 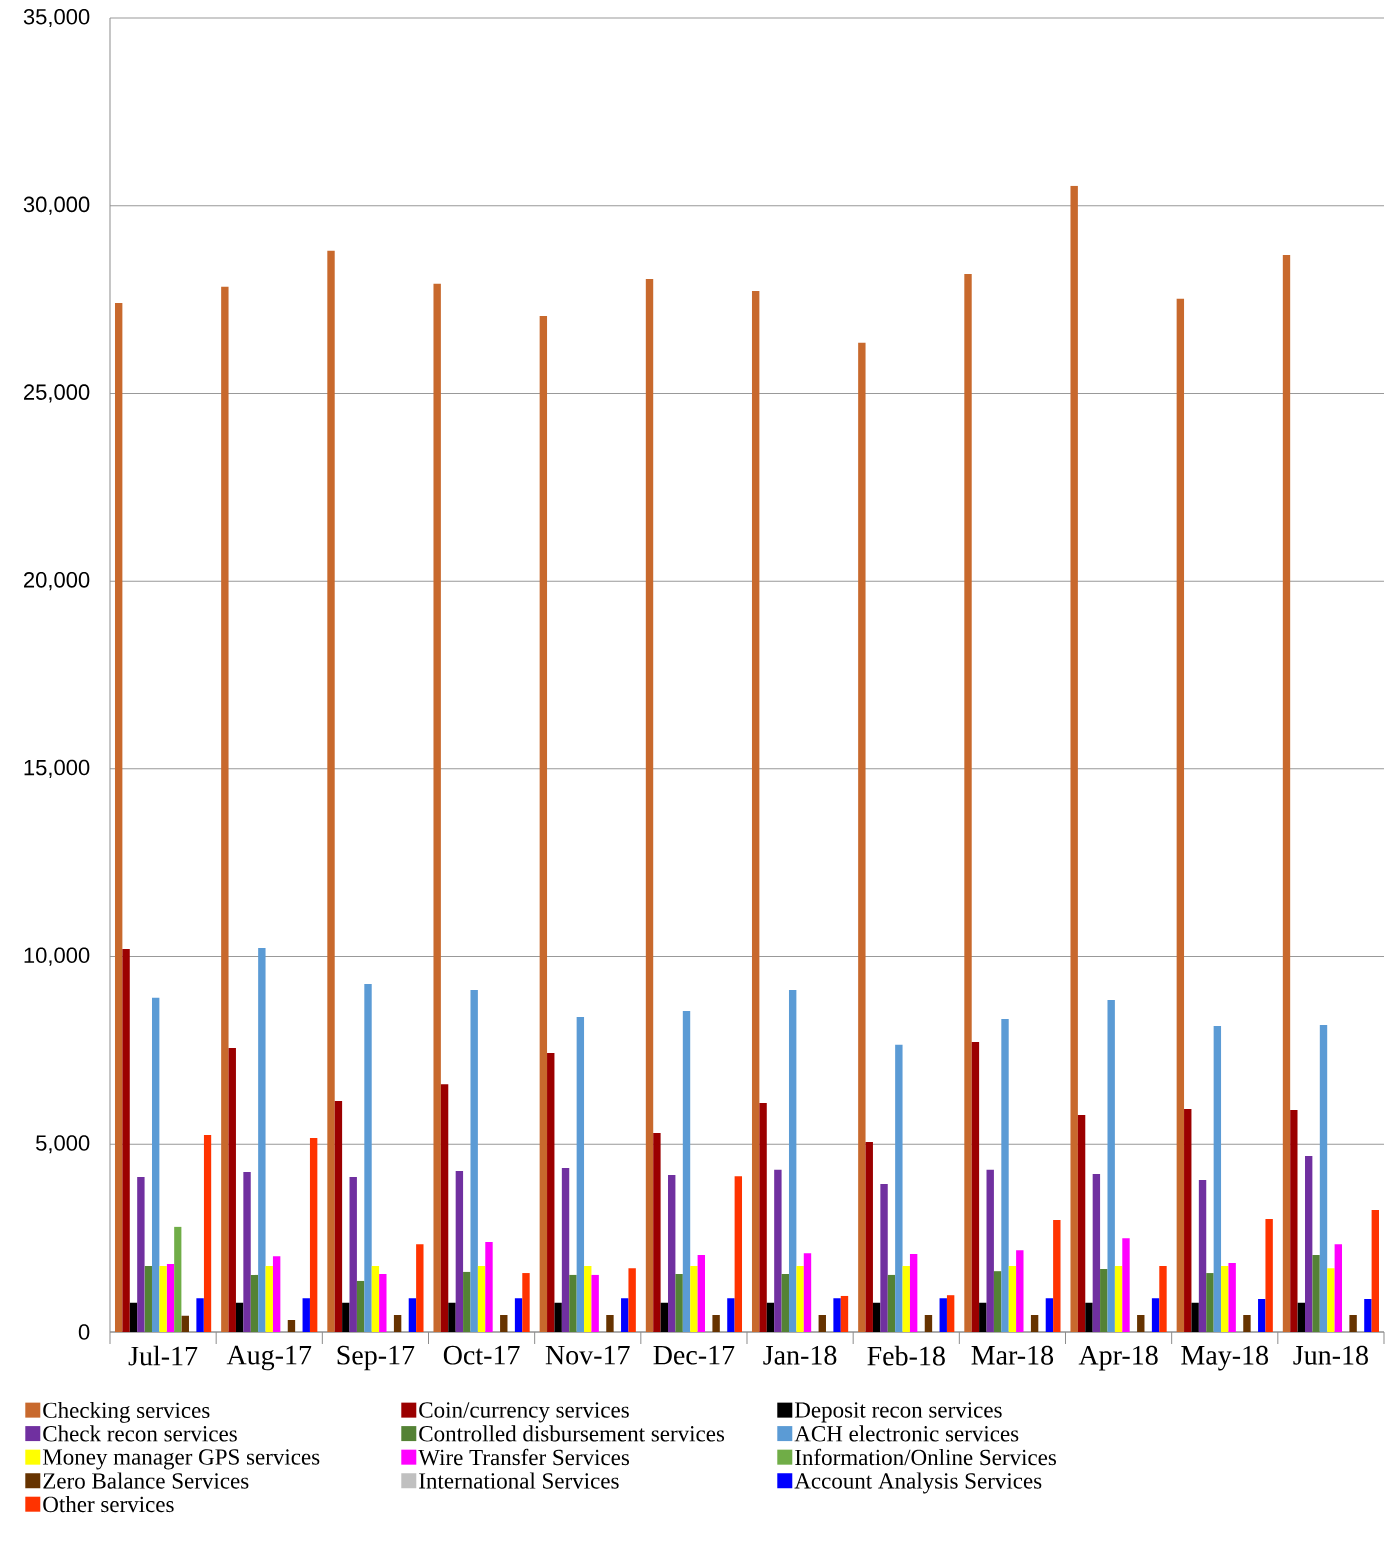 I want to click on y-tick-label: 0, so click(x=84, y=1332).